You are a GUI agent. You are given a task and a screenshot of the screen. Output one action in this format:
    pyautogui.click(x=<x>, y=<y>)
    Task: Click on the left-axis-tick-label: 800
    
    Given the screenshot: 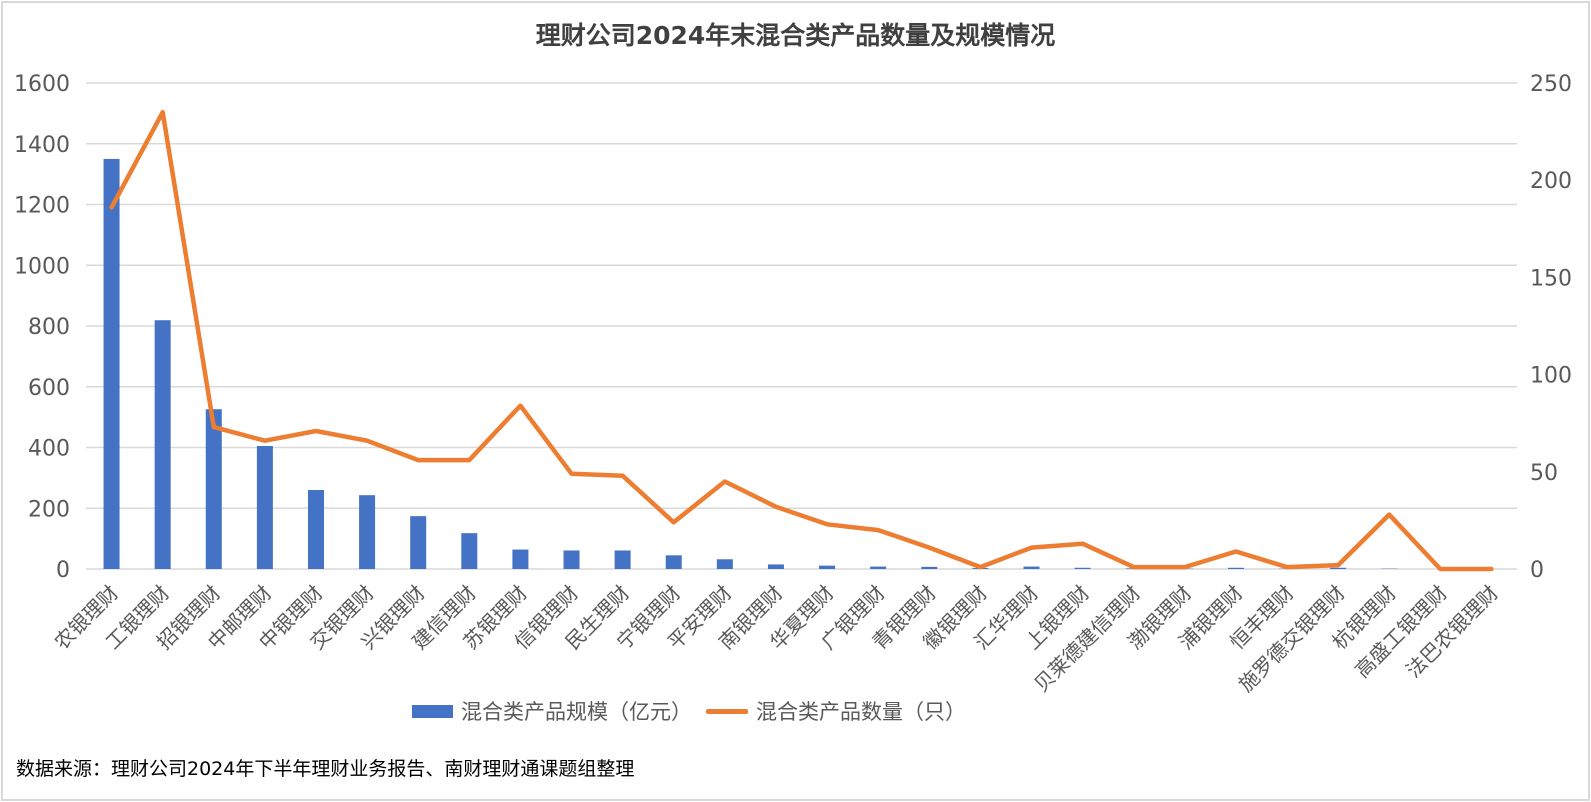 What is the action you would take?
    pyautogui.click(x=49, y=327)
    